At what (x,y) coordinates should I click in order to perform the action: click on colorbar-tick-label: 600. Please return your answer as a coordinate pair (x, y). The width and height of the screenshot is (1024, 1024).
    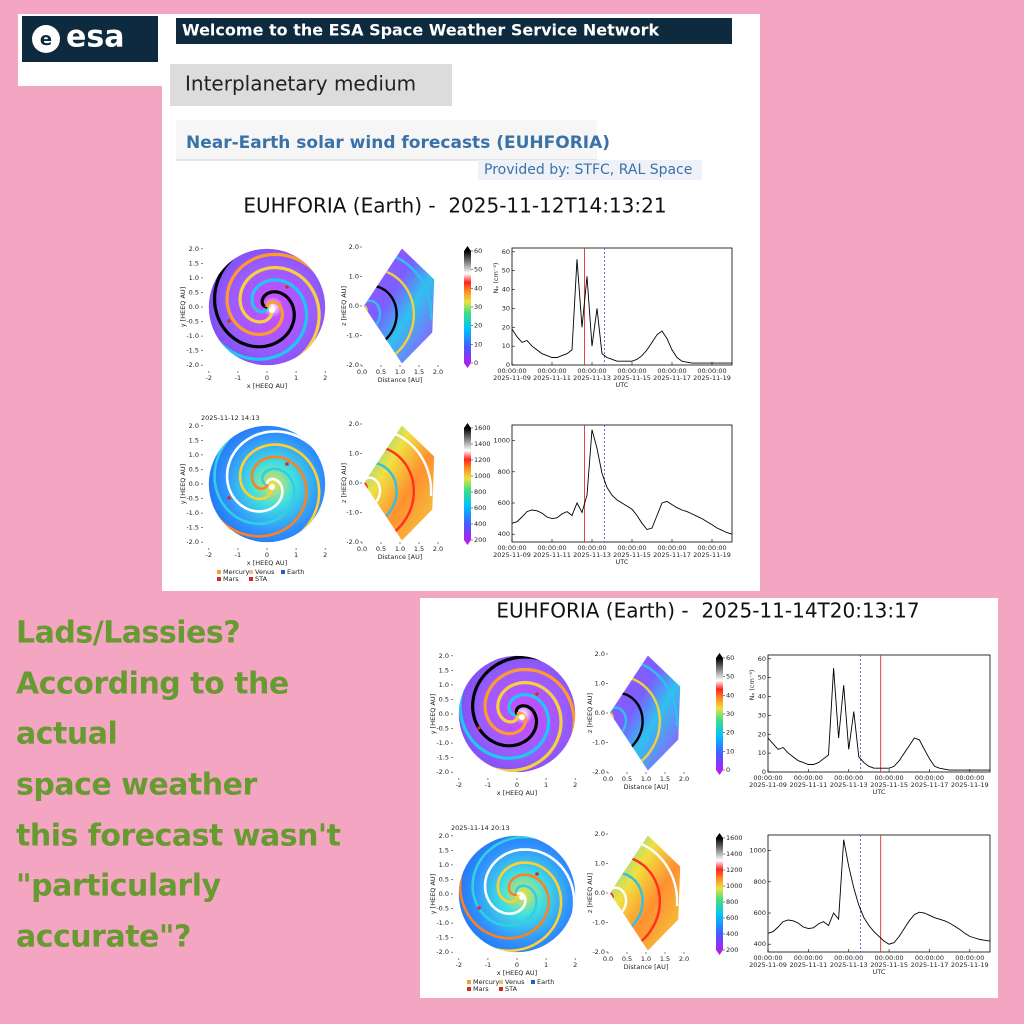
    Looking at the image, I should click on (732, 918).